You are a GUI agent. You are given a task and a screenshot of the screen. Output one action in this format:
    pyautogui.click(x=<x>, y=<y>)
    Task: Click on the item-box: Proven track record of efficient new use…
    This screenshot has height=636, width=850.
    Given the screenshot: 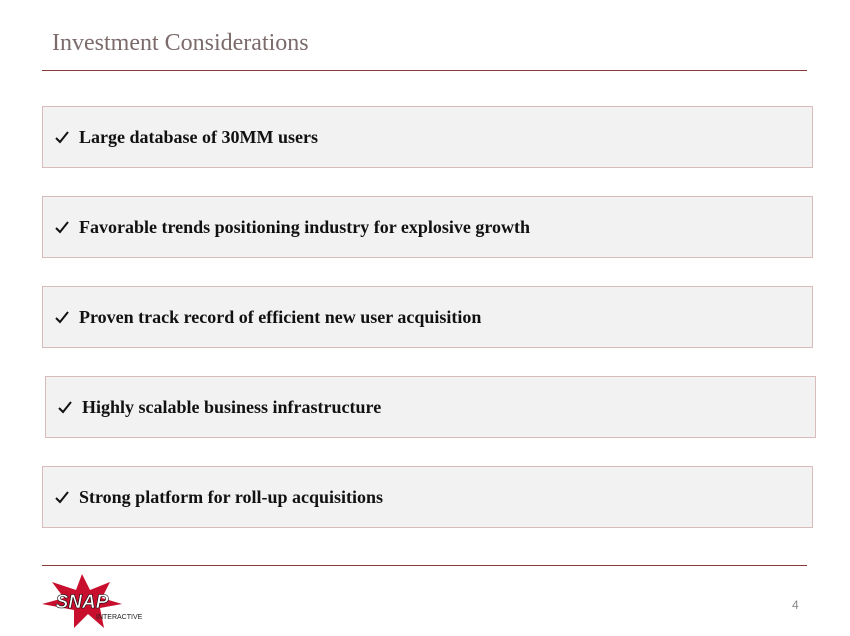 What is the action you would take?
    pyautogui.click(x=427, y=317)
    